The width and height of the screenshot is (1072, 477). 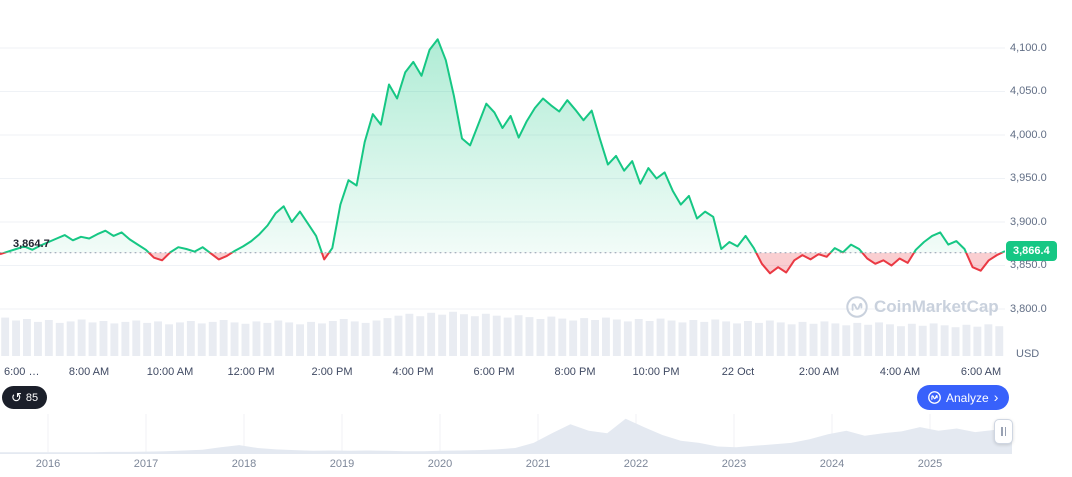 I want to click on timeline-year-label: 2025, so click(x=930, y=464).